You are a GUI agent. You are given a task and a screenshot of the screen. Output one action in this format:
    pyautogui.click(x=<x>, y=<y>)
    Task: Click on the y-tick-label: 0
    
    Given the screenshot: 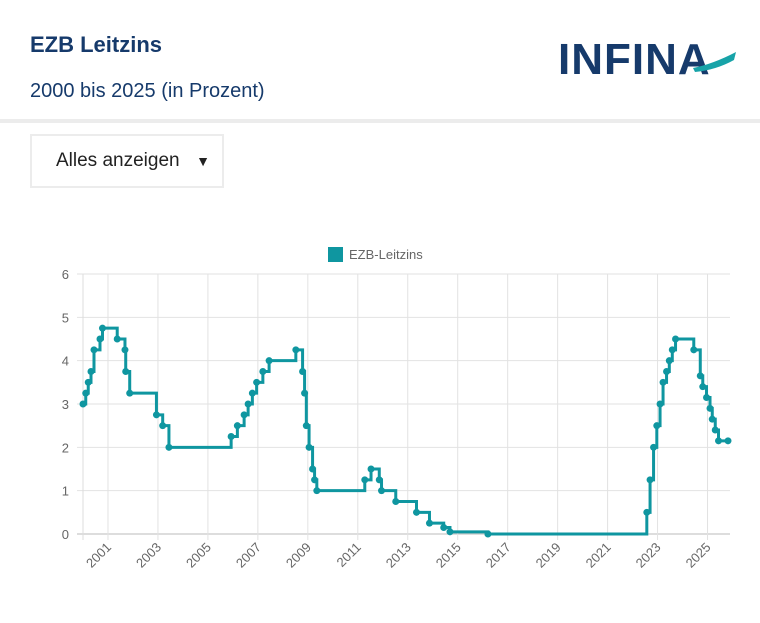 What is the action you would take?
    pyautogui.click(x=65, y=534)
    